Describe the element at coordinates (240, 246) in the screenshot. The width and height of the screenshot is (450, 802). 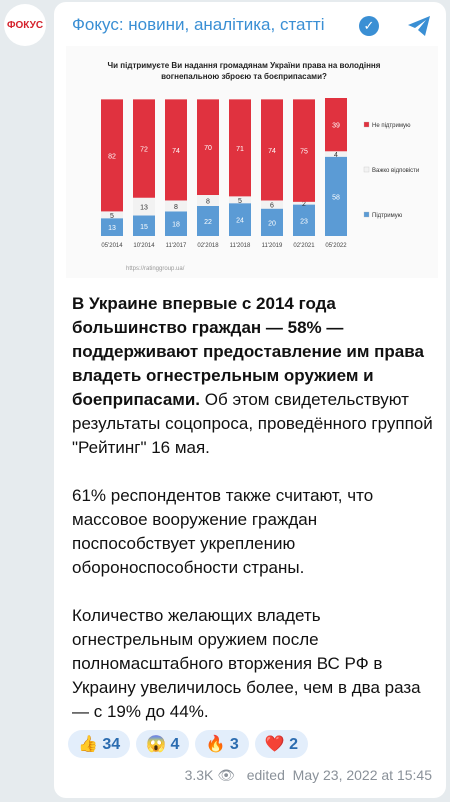
I see `x-tick-label: 11'2018` at that location.